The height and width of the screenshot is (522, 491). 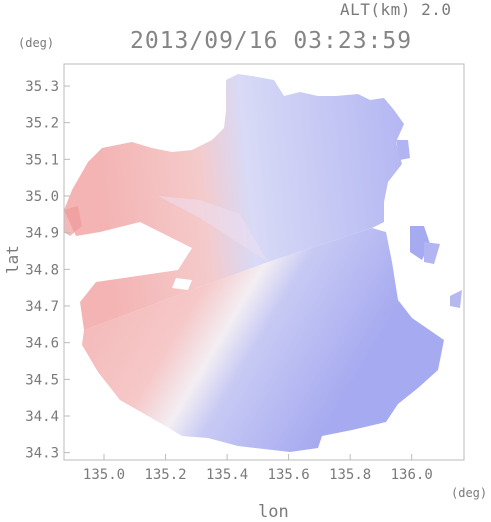 What do you see at coordinates (227, 475) in the screenshot?
I see `x-tick-label: 135.4` at bounding box center [227, 475].